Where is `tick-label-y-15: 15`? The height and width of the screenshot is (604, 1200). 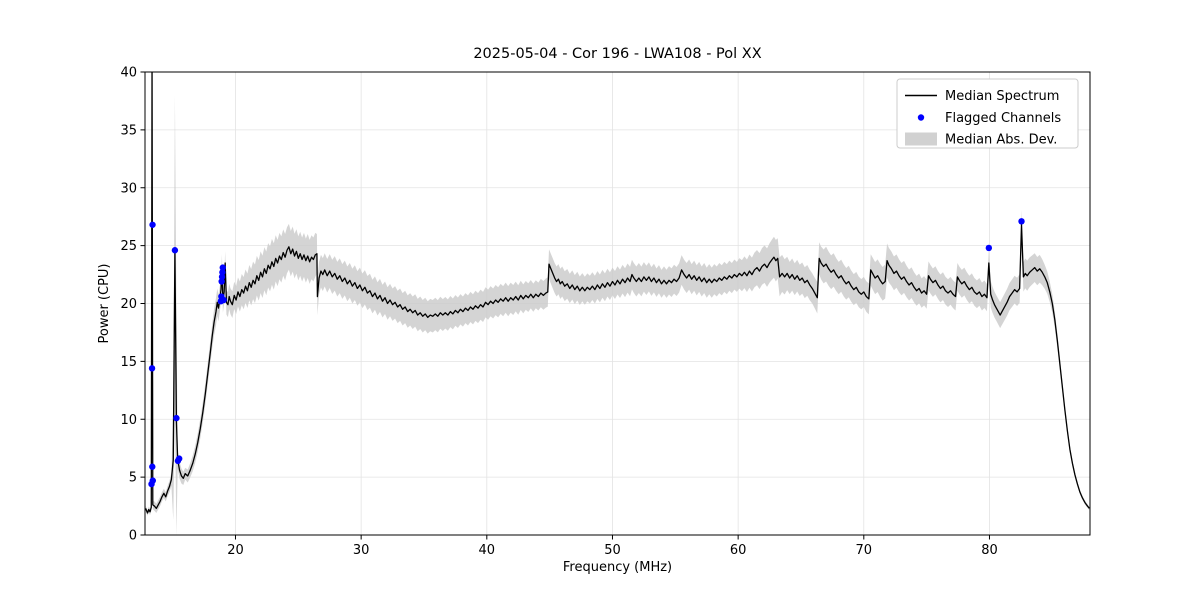 tick-label-y-15: 15 is located at coordinates (128, 362).